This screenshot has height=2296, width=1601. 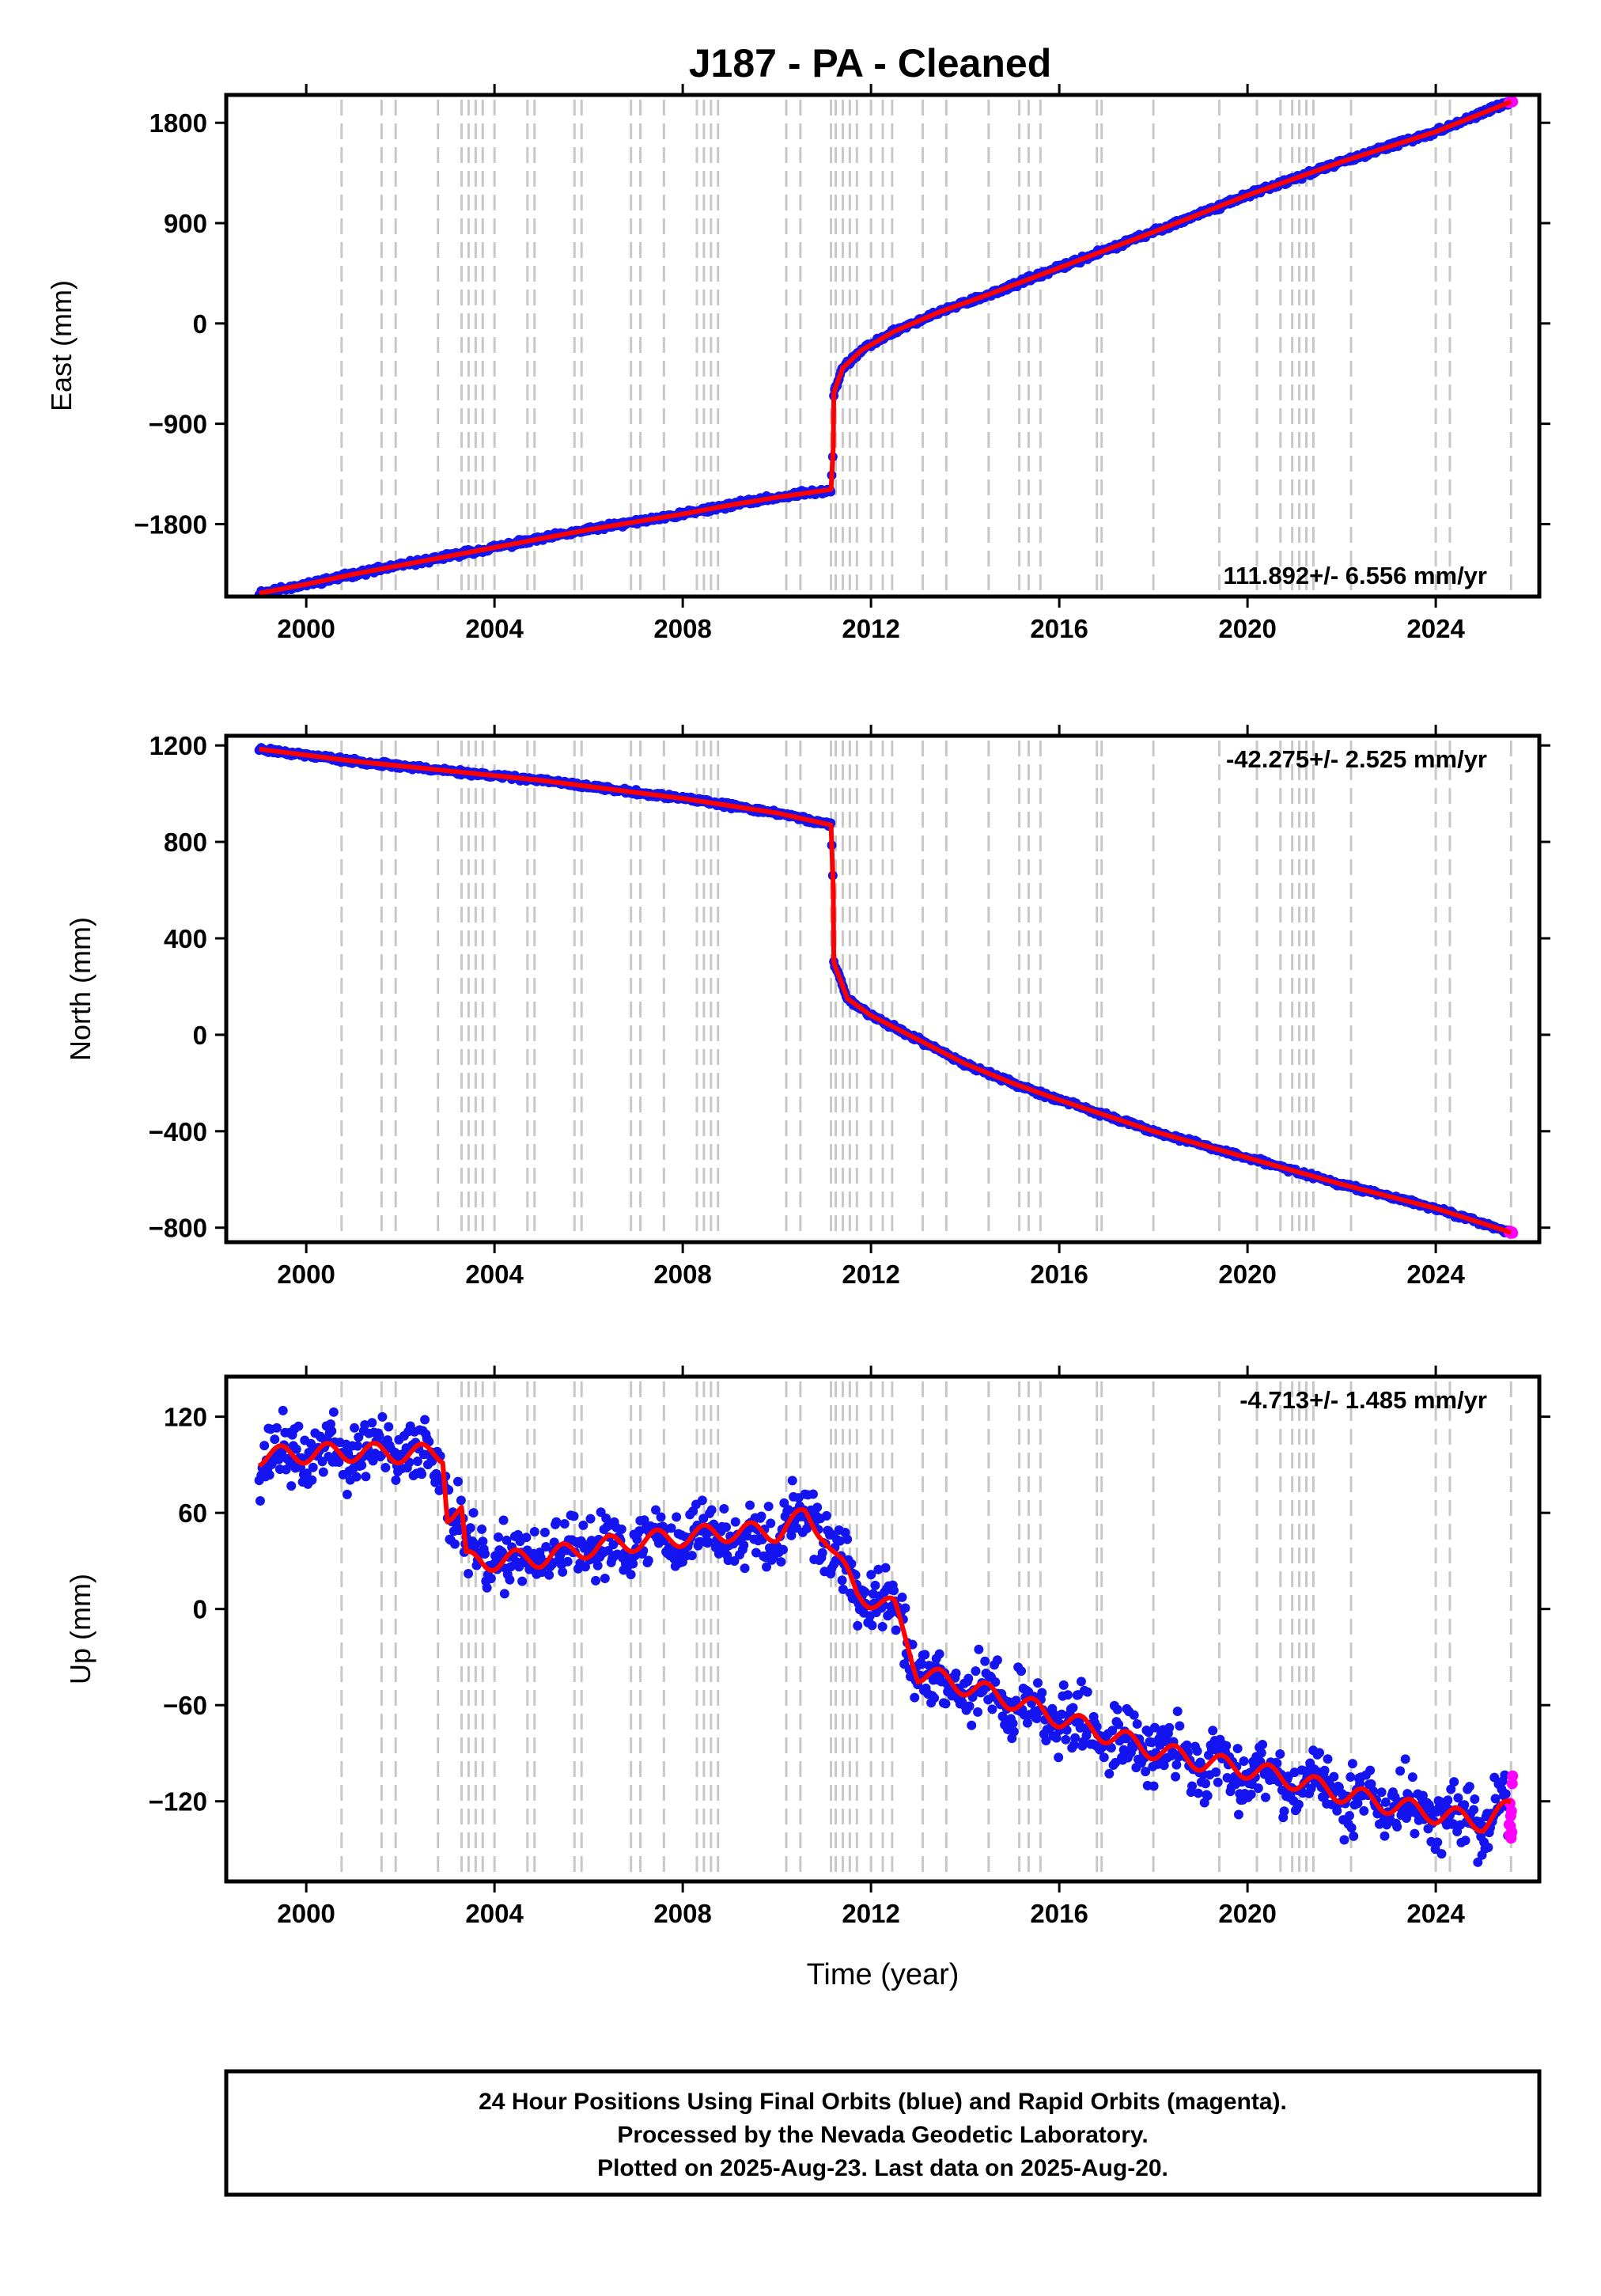 What do you see at coordinates (178, 1131) in the screenshot?
I see `y-tick-label: −400` at bounding box center [178, 1131].